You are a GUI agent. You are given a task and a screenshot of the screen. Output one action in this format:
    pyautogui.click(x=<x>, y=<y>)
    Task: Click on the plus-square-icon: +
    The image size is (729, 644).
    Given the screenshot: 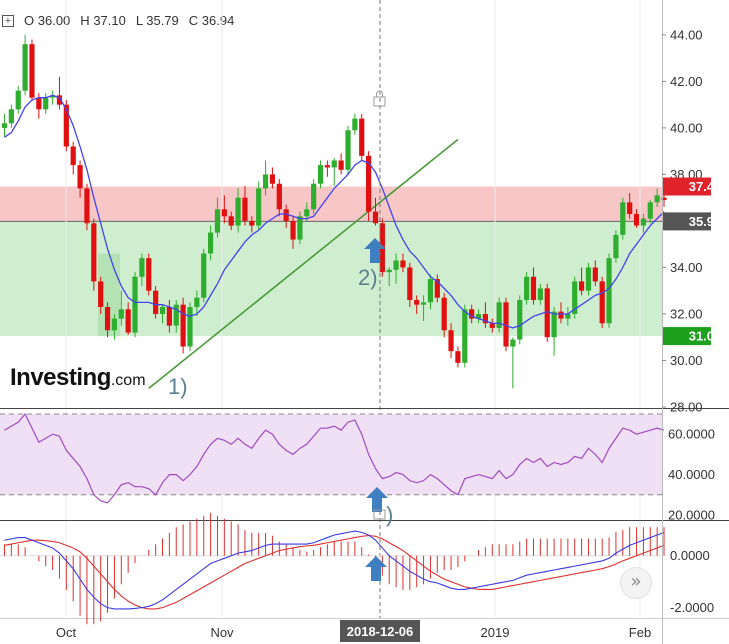 What is the action you would take?
    pyautogui.click(x=8, y=20)
    